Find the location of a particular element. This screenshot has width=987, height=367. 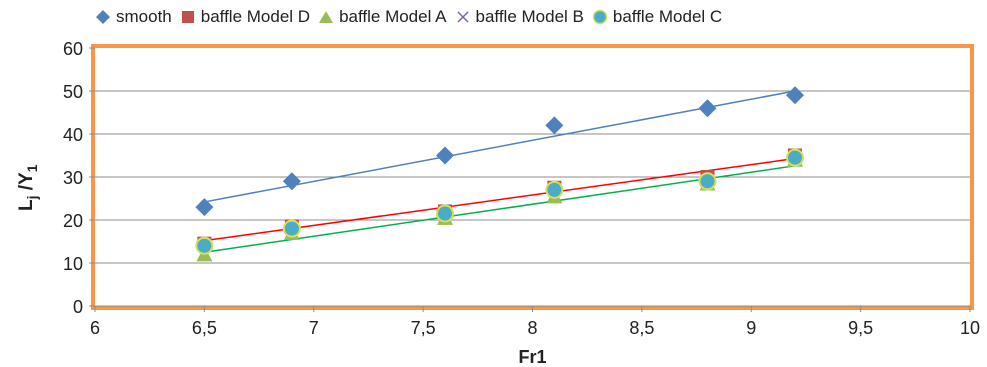

x-tick-label: 7,5 is located at coordinates (423, 328).